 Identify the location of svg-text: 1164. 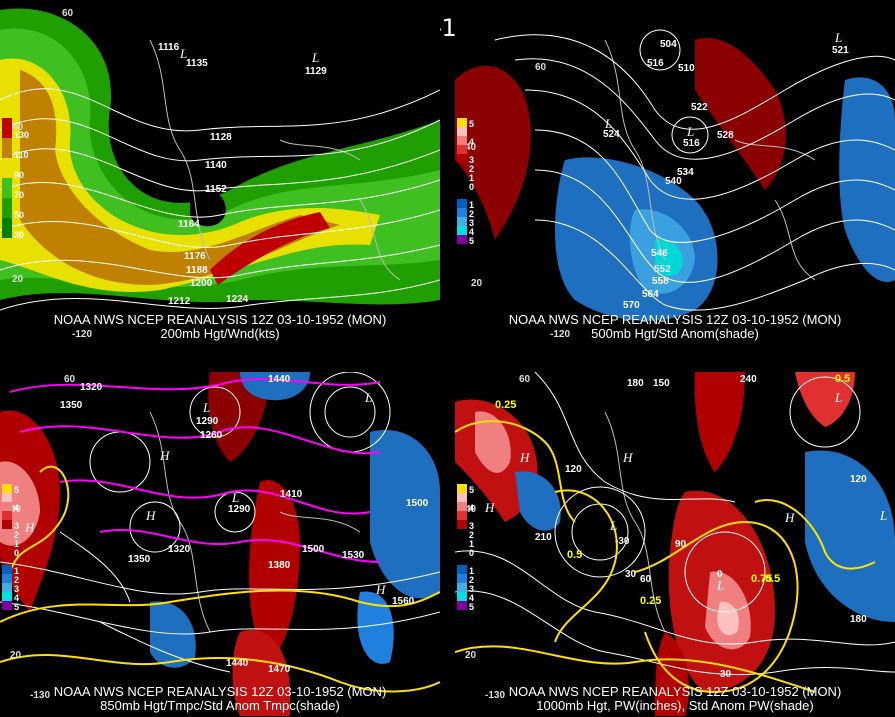
(189, 224).